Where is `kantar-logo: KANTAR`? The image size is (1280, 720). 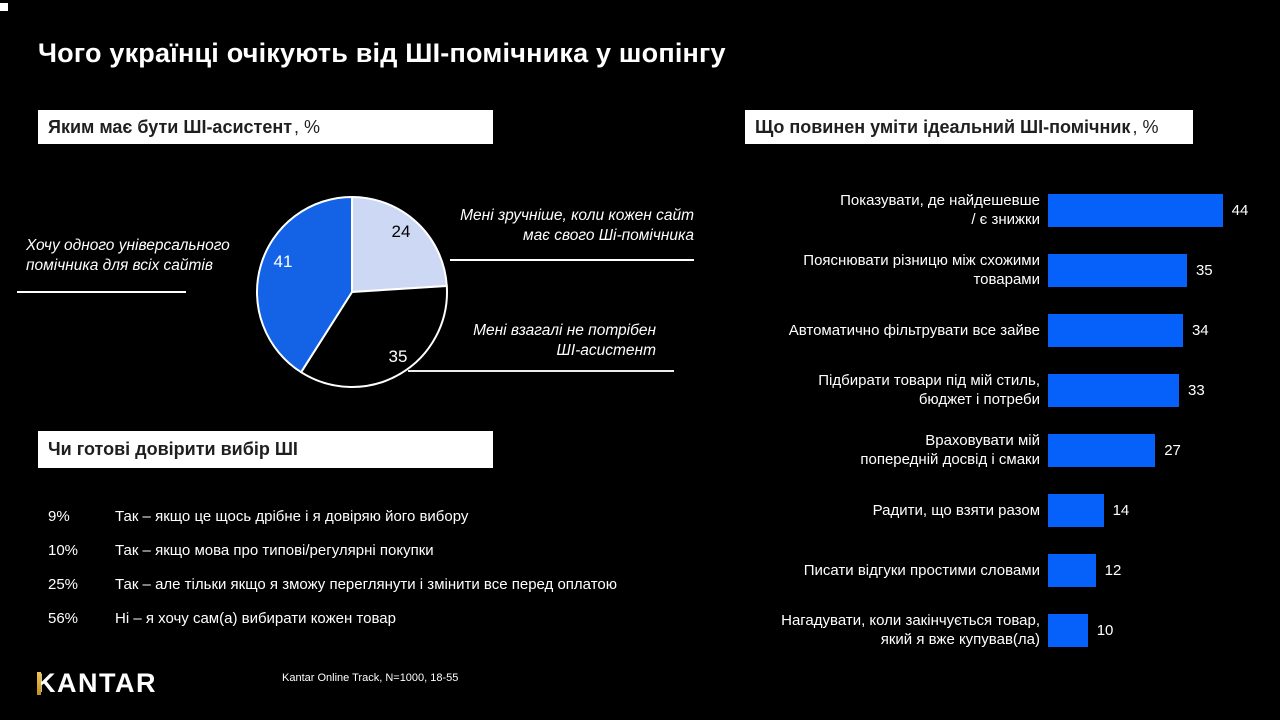
kantar-logo: KANTAR is located at coordinates (96, 683).